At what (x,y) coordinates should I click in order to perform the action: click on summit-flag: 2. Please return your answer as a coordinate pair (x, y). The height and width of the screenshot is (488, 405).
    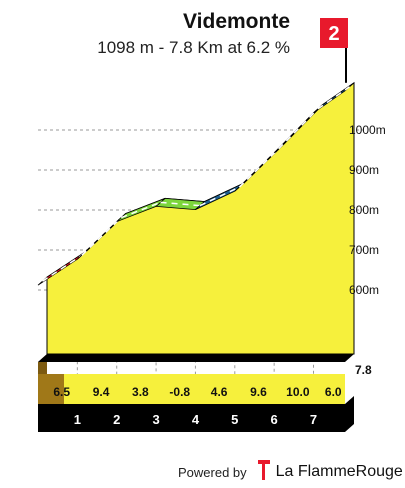
    Looking at the image, I should click on (334, 50).